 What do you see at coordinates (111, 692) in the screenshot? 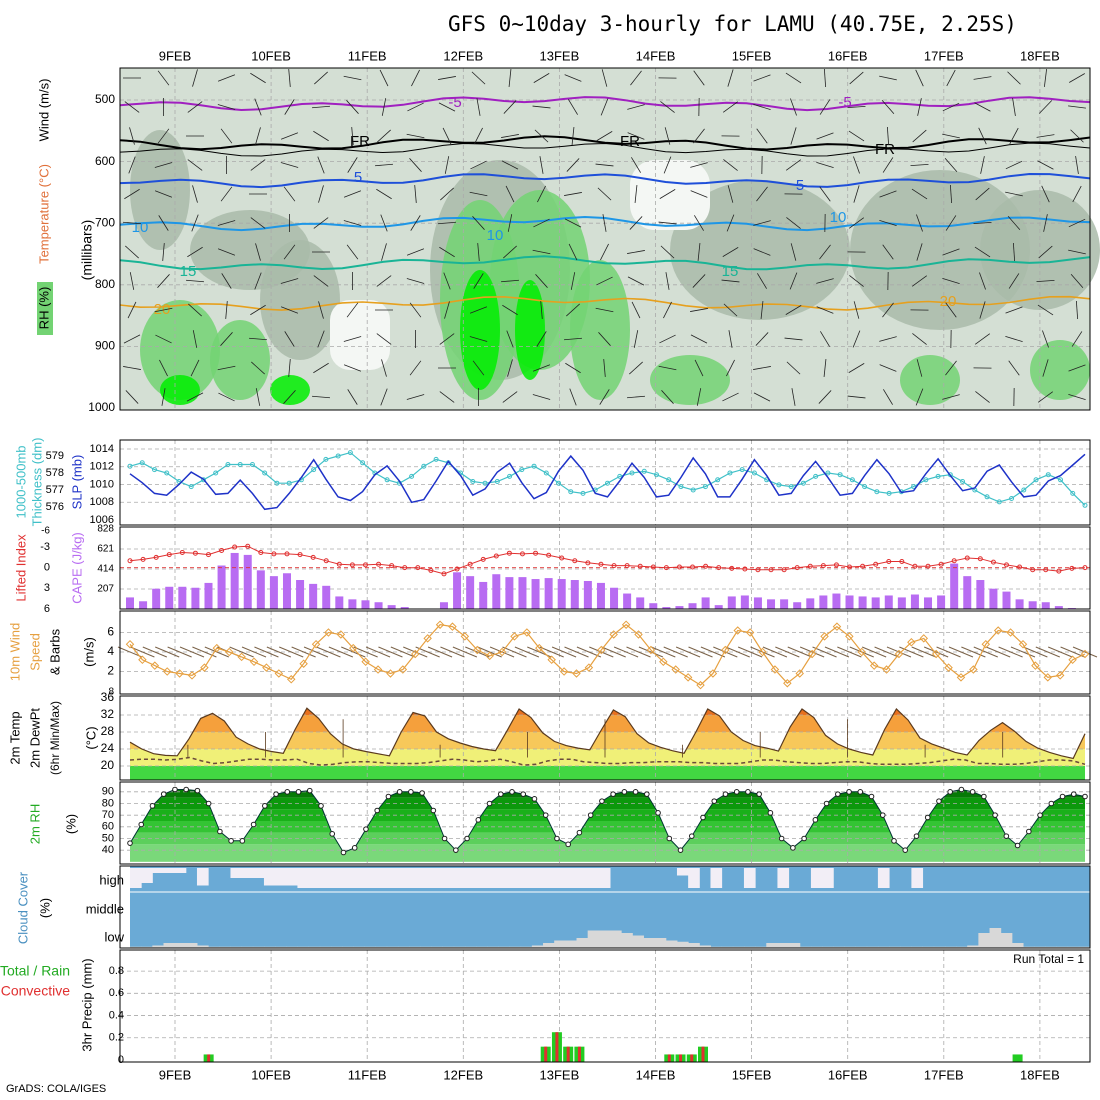
I see `wind-tick: 8` at bounding box center [111, 692].